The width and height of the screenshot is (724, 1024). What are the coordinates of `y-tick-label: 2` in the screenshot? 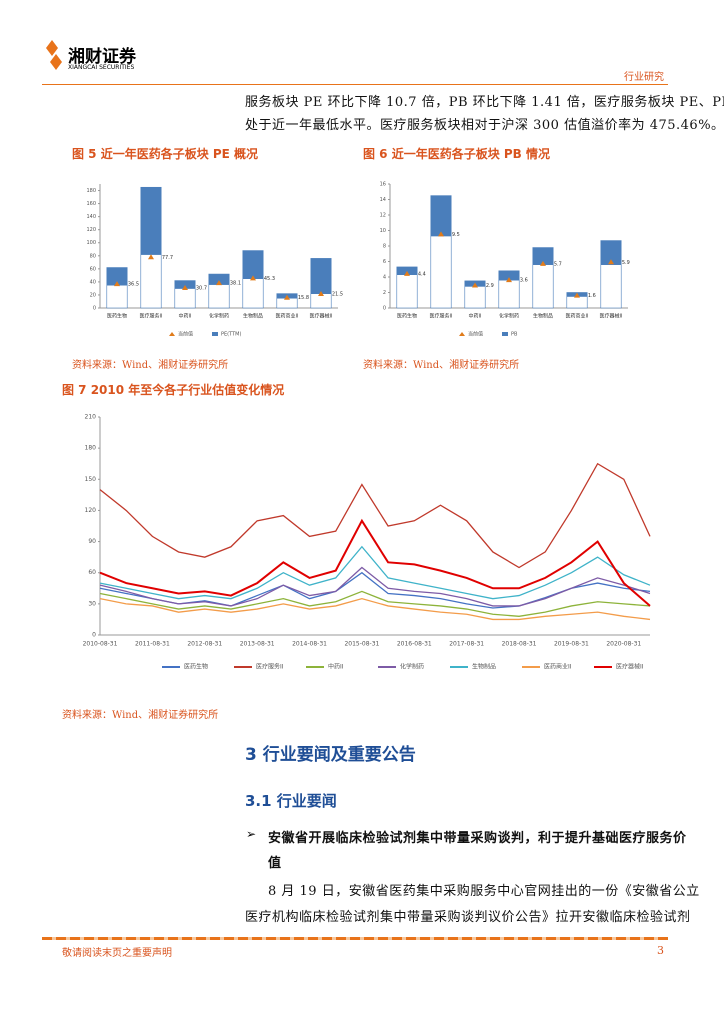 It's located at (384, 293).